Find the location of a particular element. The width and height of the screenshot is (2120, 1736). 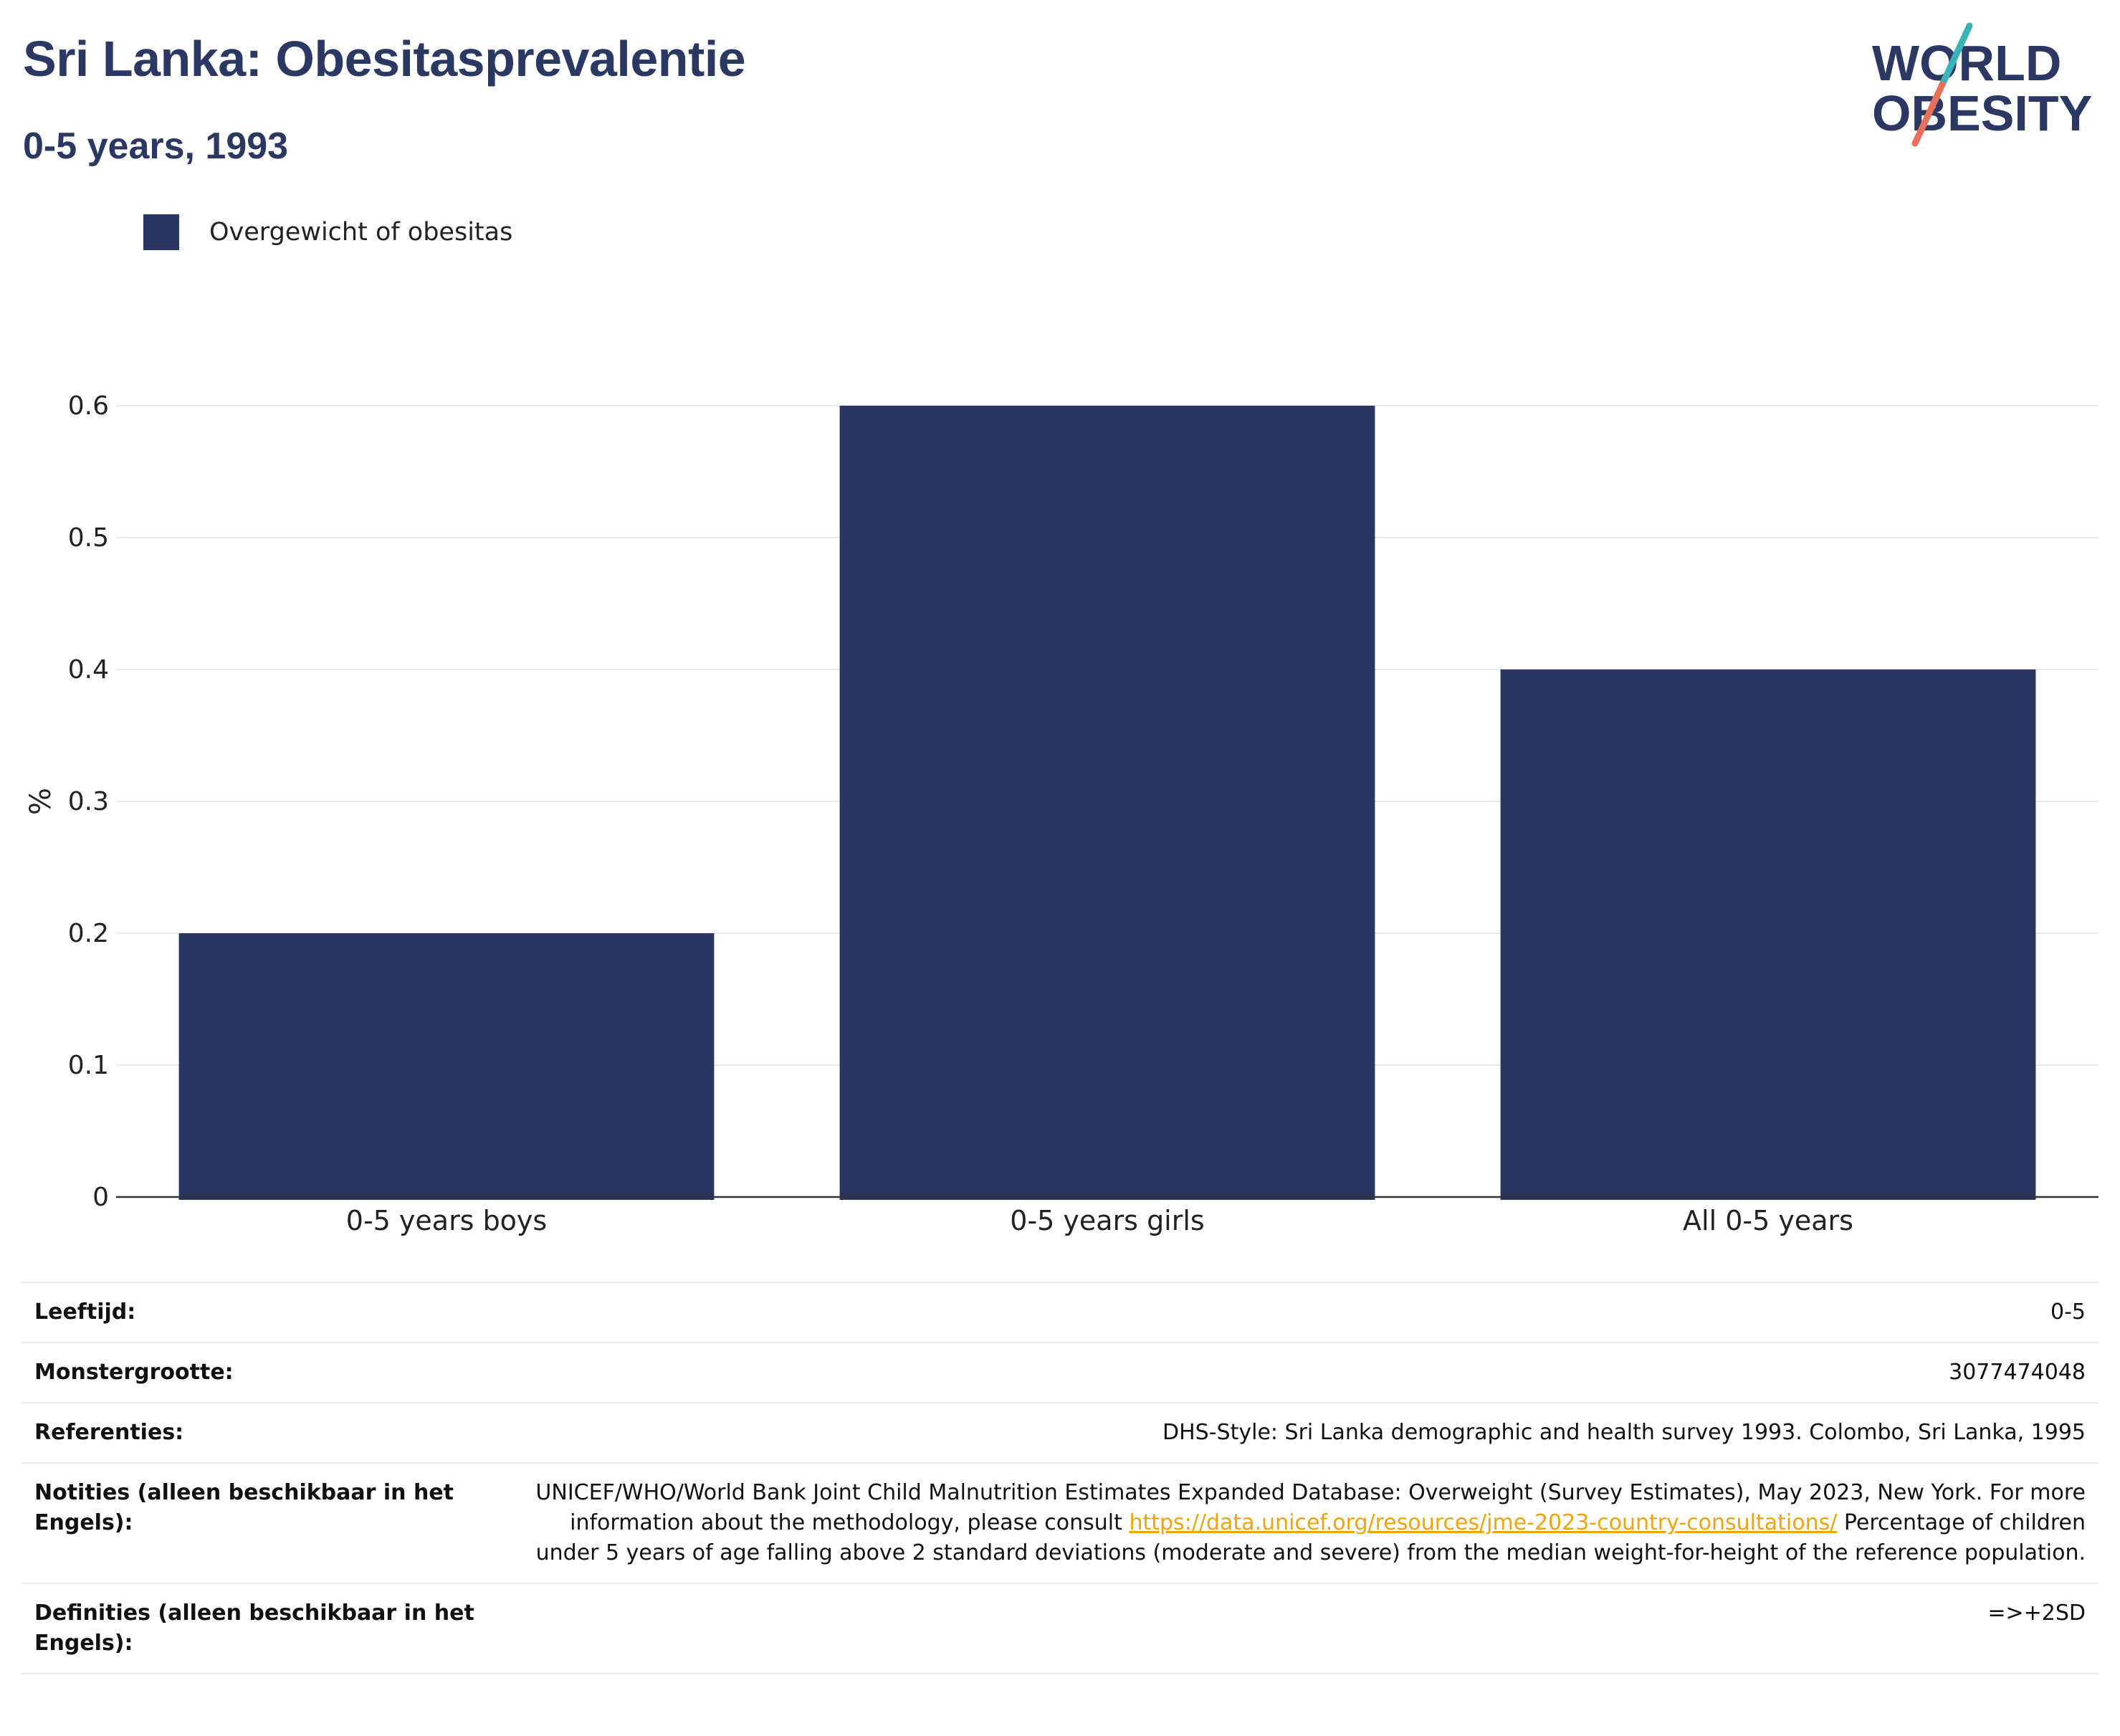

chart-legend: Overgewicht of obesitas is located at coordinates (327, 232).